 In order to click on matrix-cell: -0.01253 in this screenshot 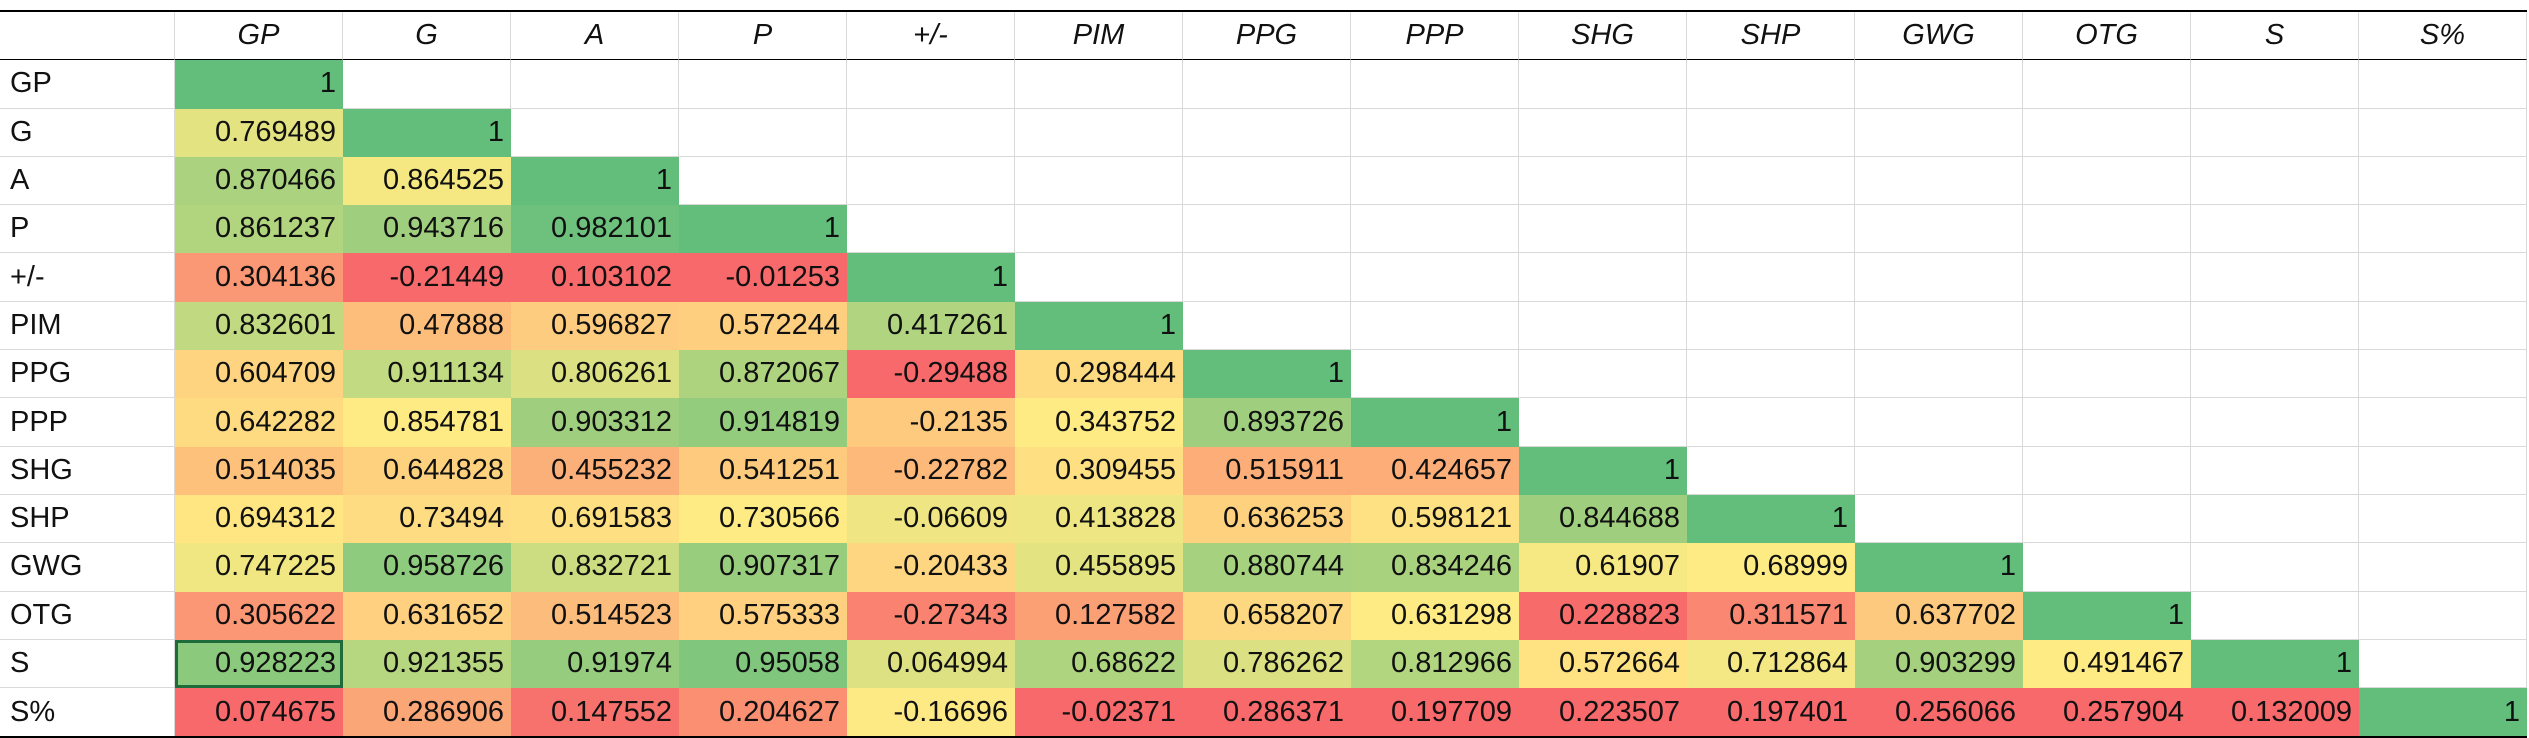, I will do `click(763, 277)`.